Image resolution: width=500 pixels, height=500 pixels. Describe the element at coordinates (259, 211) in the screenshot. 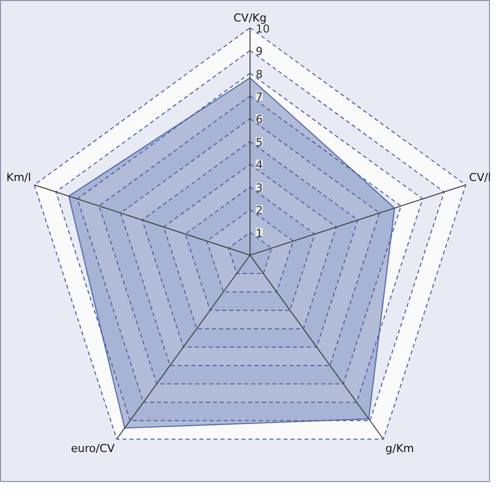

I see `y-tick-label: 2` at that location.